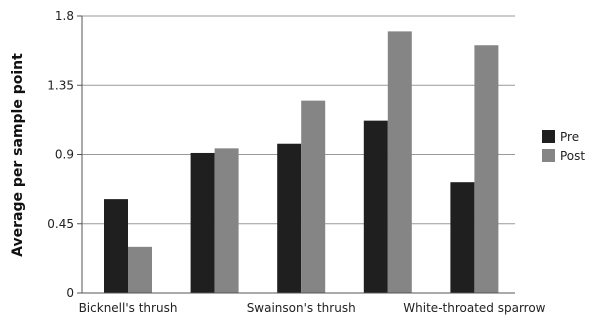 This screenshot has width=597, height=321. Describe the element at coordinates (569, 137) in the screenshot. I see `legend-label-pre: Pre` at that location.